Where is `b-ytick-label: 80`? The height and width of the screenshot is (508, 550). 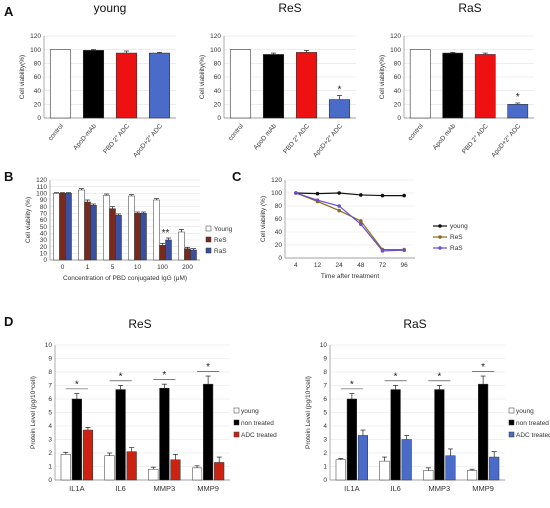 b-ytick-label: 80 is located at coordinates (44, 207).